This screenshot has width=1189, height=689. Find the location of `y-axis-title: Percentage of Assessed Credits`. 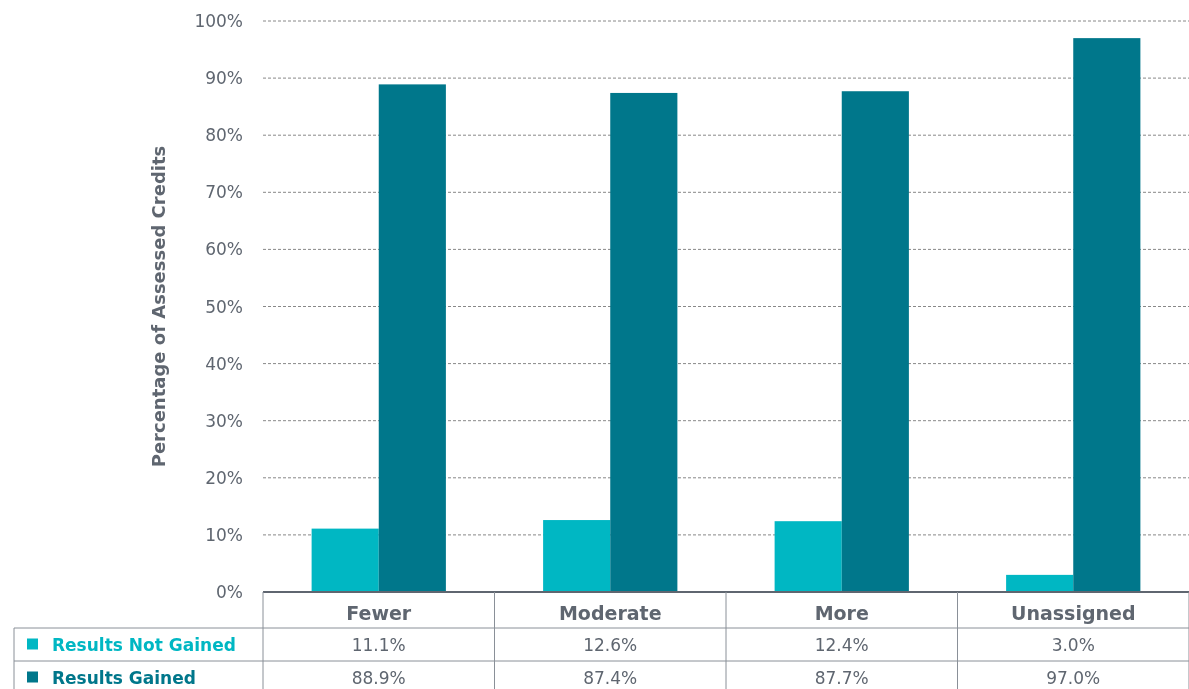

y-axis-title: Percentage of Assessed Credits is located at coordinates (158, 306).